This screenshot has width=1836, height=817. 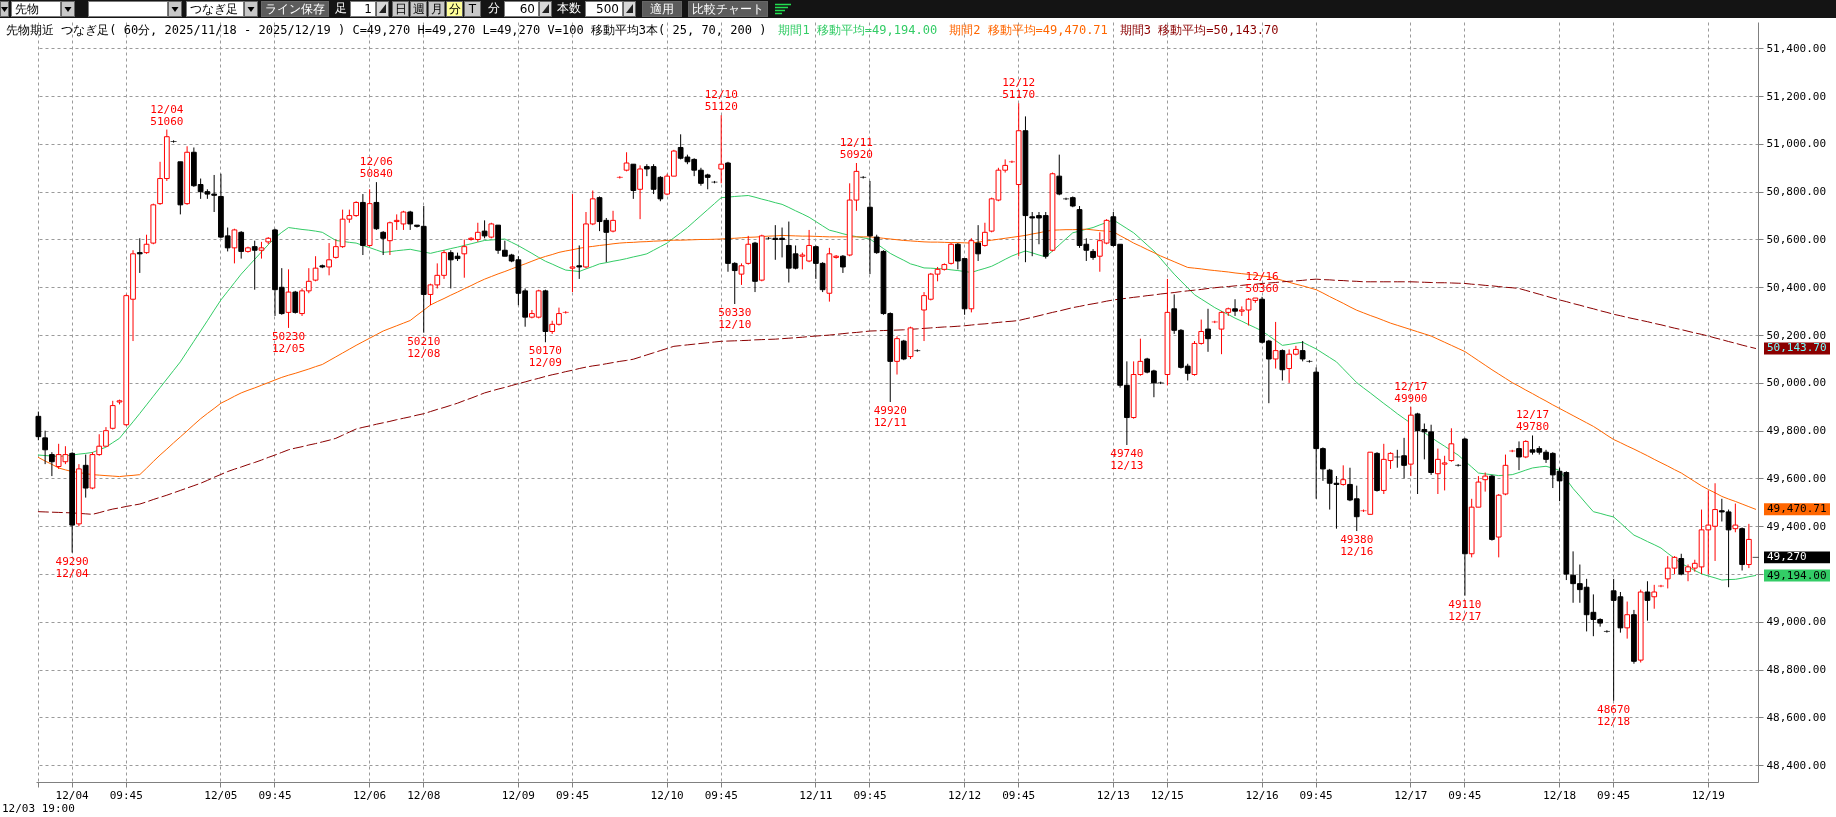 What do you see at coordinates (1796, 717) in the screenshot?
I see `y-tick-label: 48,600.00` at bounding box center [1796, 717].